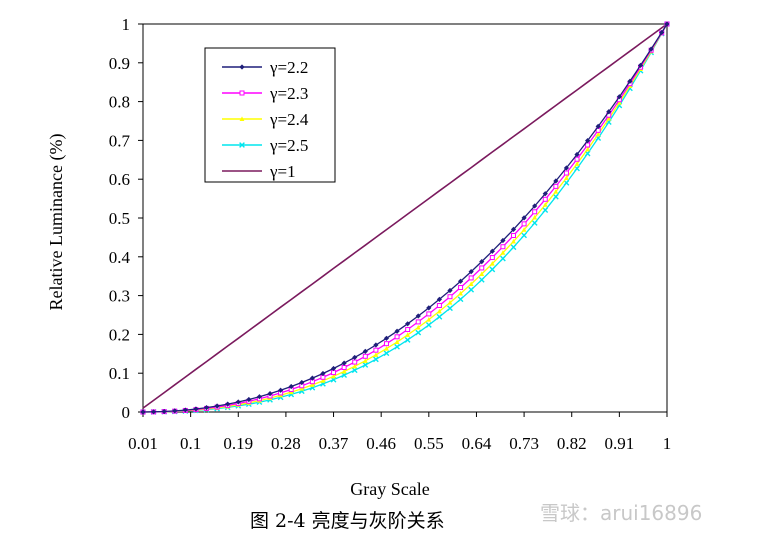 Image resolution: width=758 pixels, height=538 pixels. Describe the element at coordinates (381, 443) in the screenshot. I see `x-tick-label: 0.46` at that location.